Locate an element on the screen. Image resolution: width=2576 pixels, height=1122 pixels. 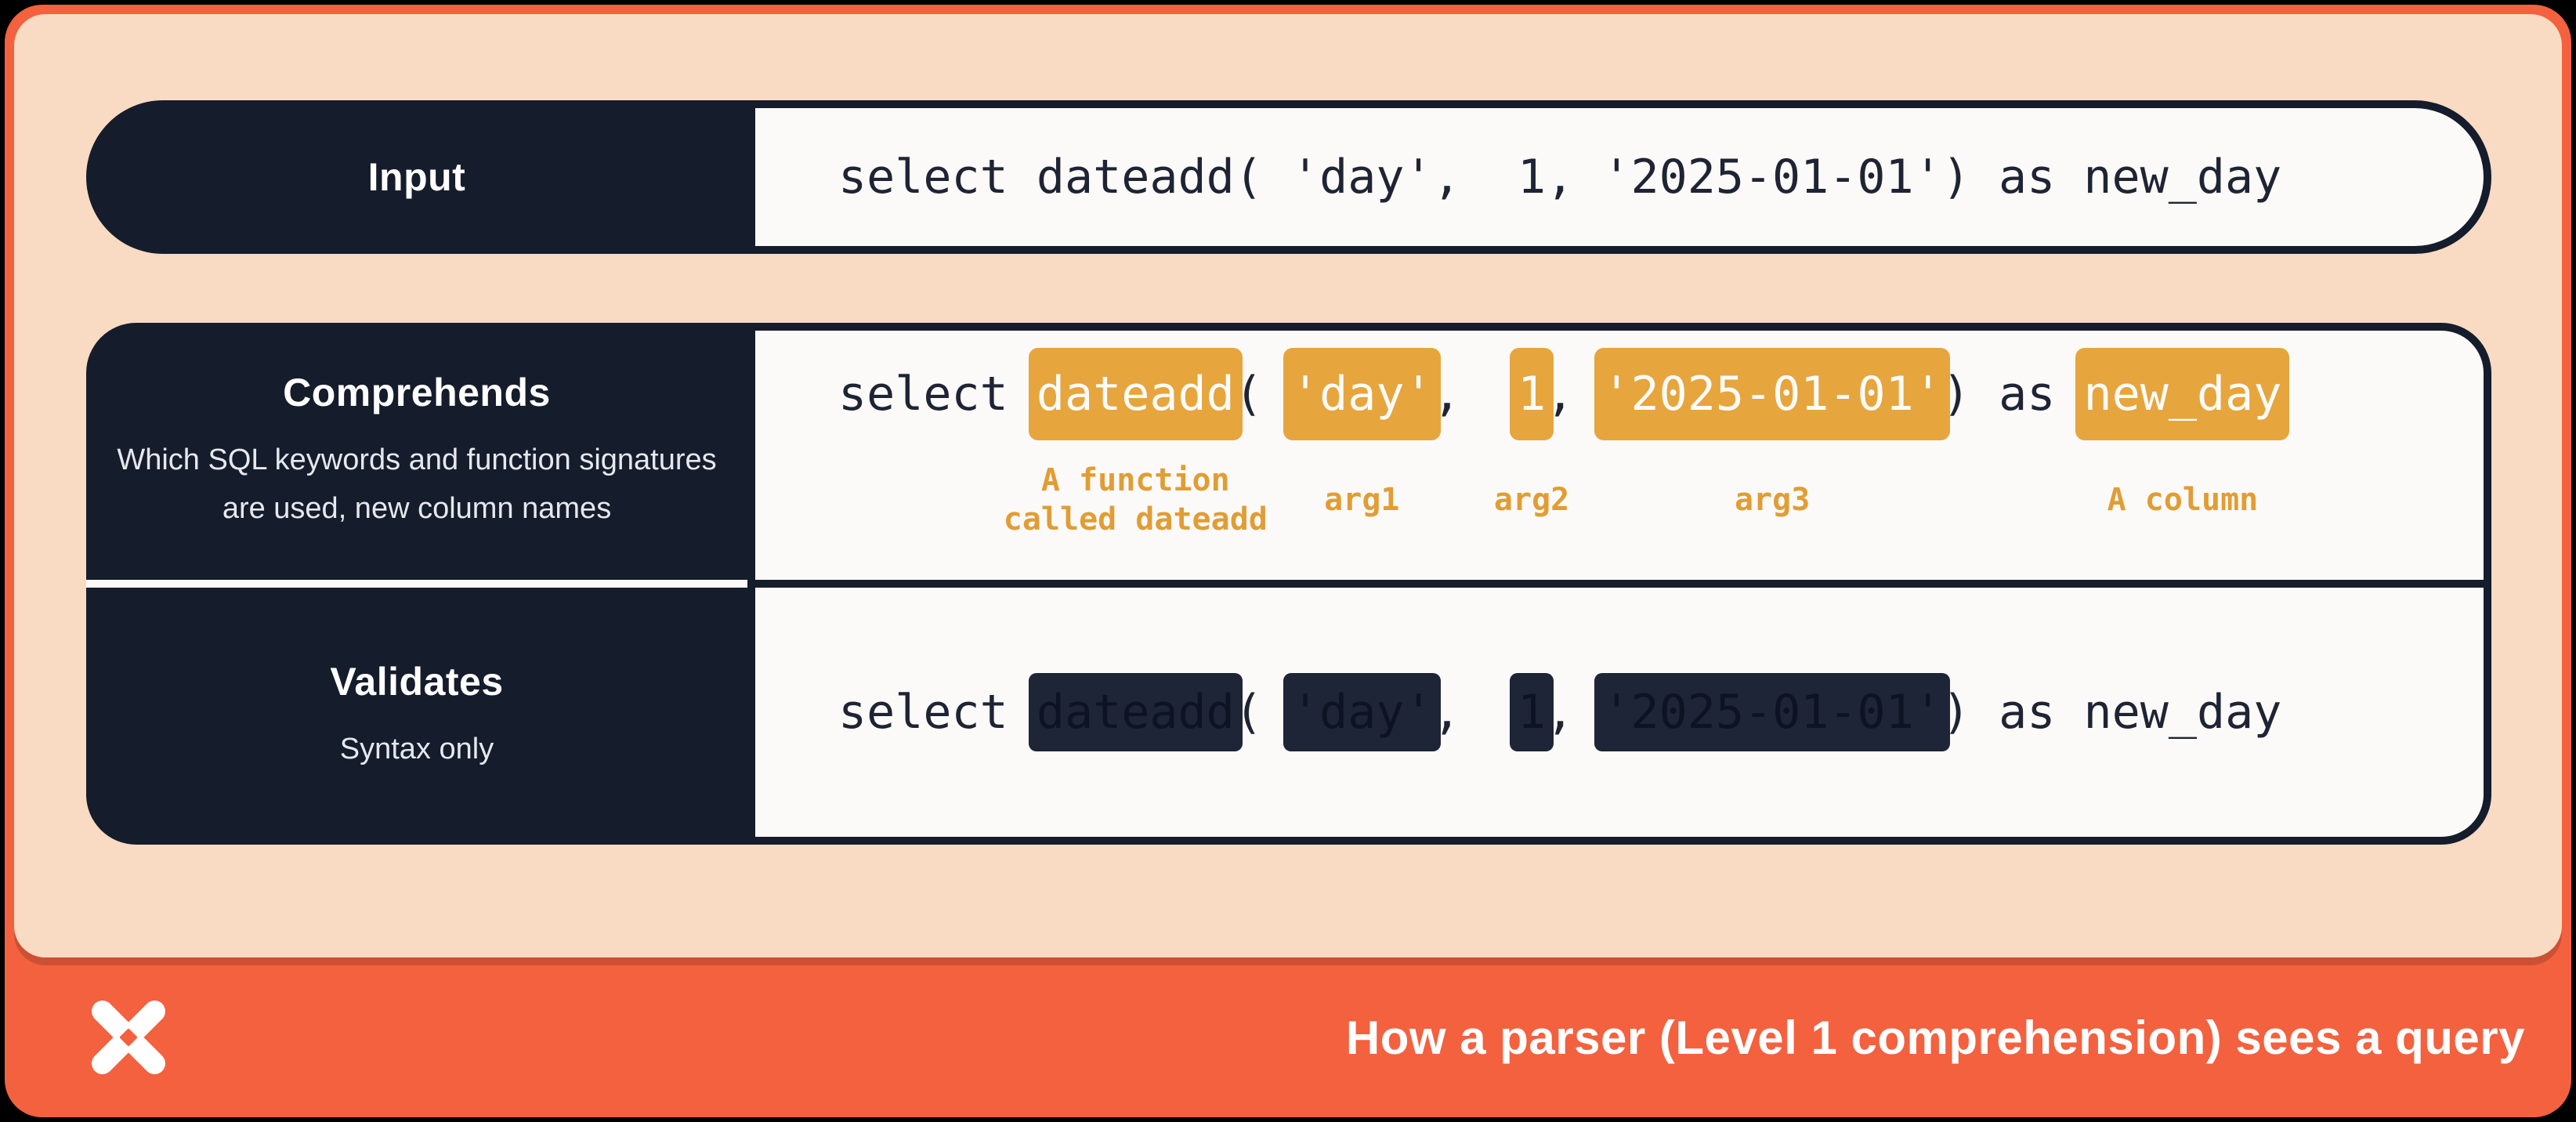
token-annotation: arg2 is located at coordinates (1531, 500).